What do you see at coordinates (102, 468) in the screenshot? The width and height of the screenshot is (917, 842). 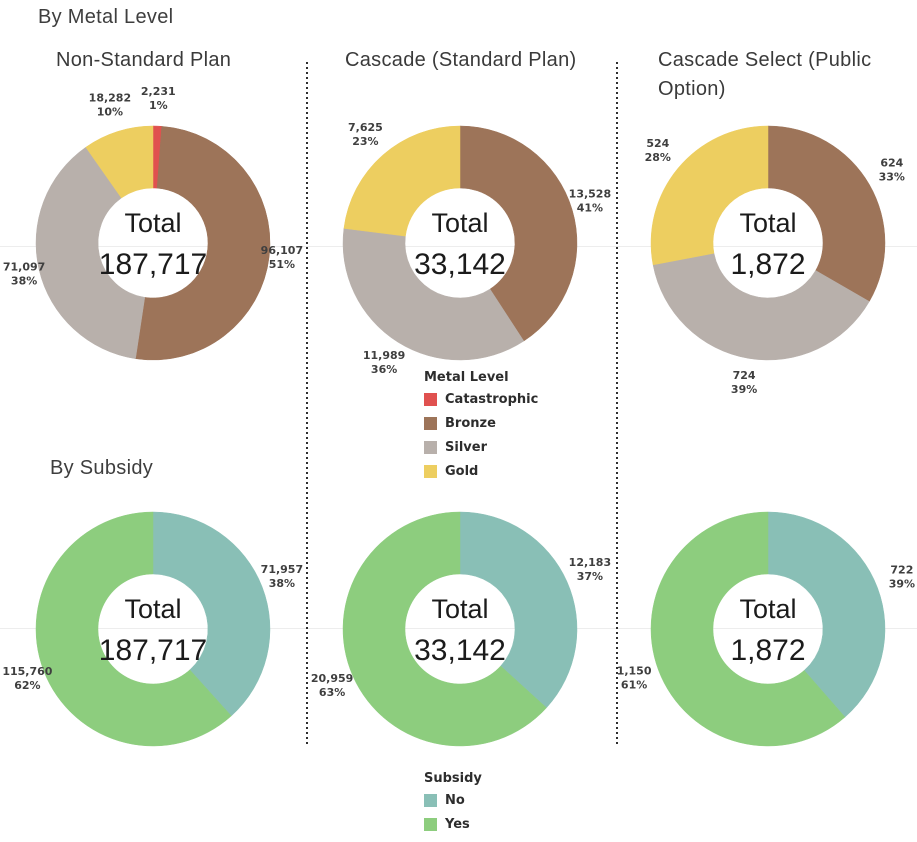 I see `section-title-by-subsidy: By Subsidy` at bounding box center [102, 468].